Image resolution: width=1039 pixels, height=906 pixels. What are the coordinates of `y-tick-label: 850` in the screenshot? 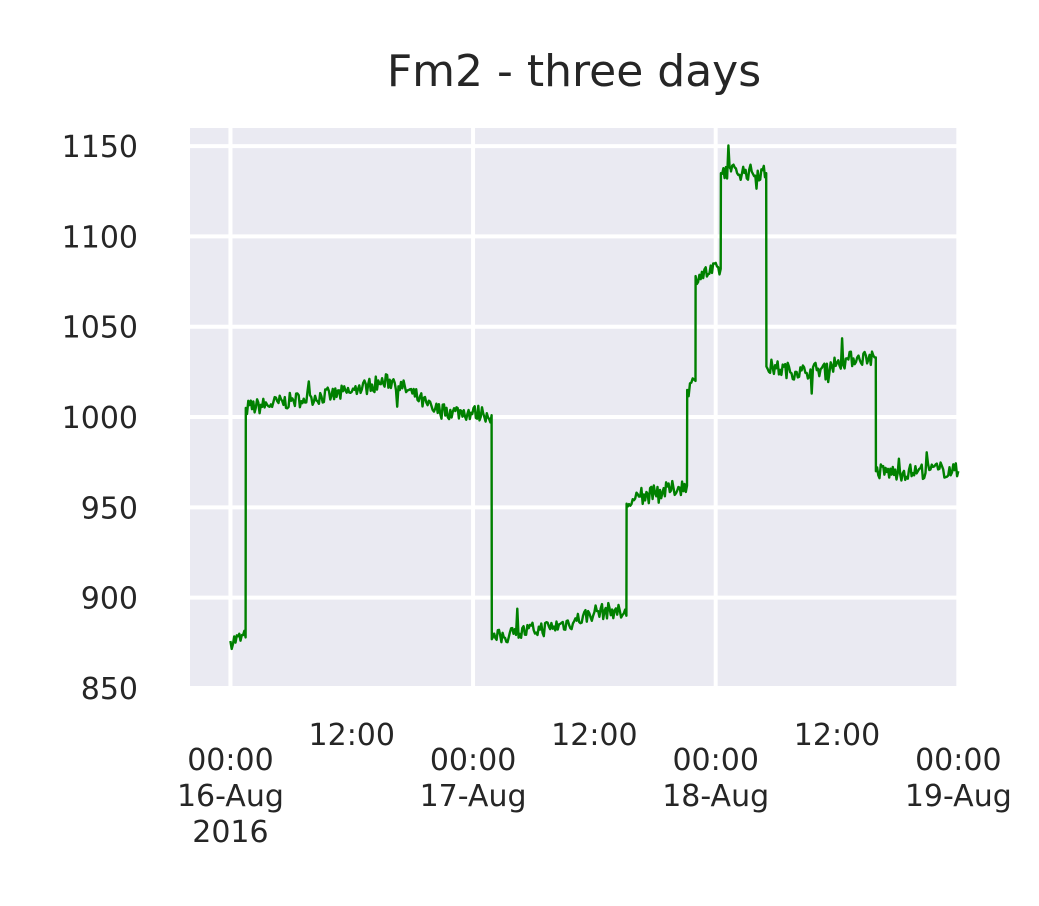 It's located at (109, 689).